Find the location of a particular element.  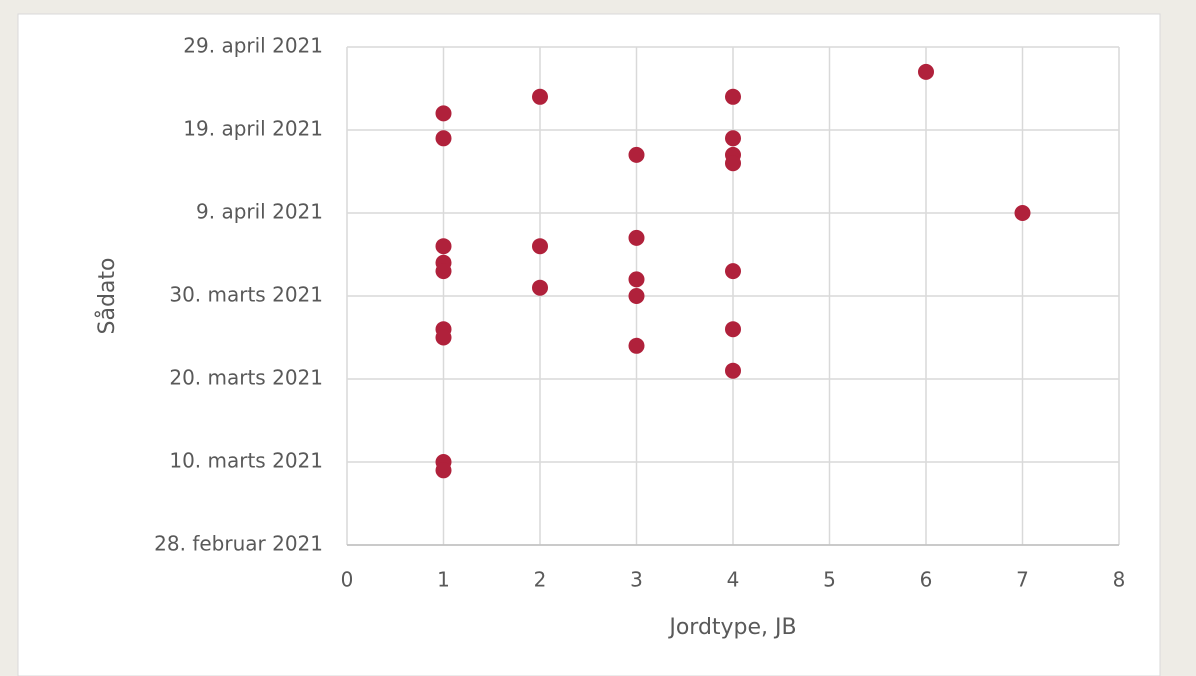

x-tick-label: 2 is located at coordinates (540, 580).